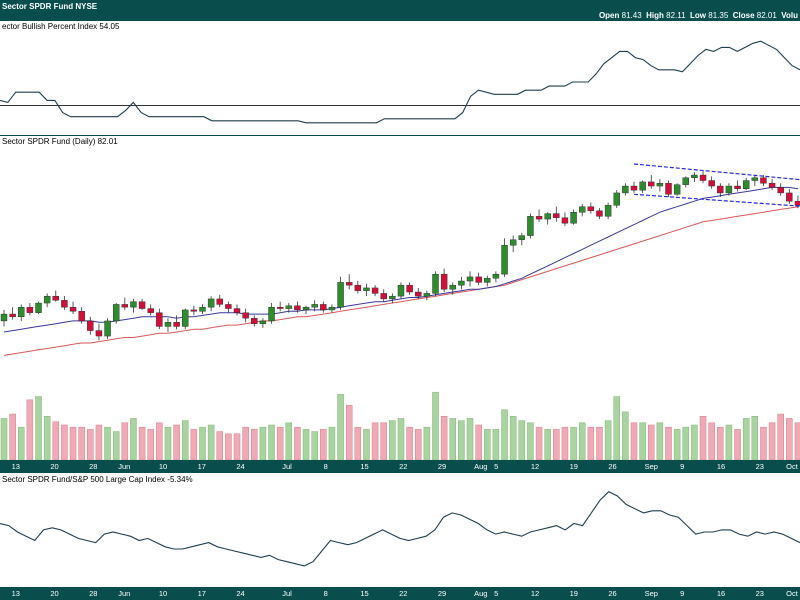  What do you see at coordinates (573, 466) in the screenshot?
I see `x-tick-label: 19` at bounding box center [573, 466].